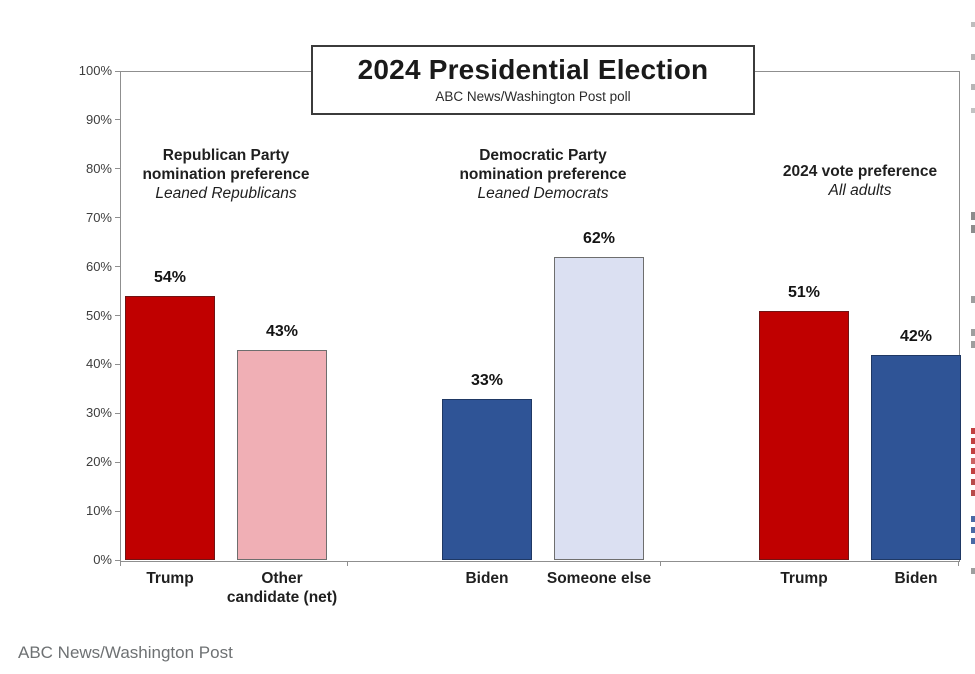 Image resolution: width=975 pixels, height=674 pixels. I want to click on y-axis-label: 10%, so click(98, 511).